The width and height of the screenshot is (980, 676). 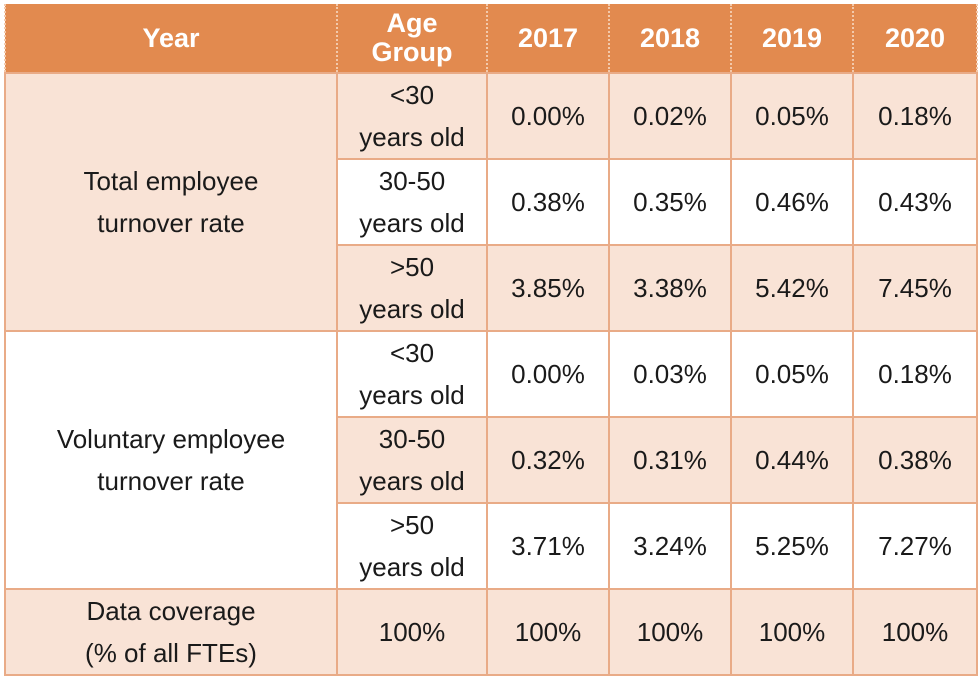 I want to click on value-cell: 0.43%, so click(x=915, y=202).